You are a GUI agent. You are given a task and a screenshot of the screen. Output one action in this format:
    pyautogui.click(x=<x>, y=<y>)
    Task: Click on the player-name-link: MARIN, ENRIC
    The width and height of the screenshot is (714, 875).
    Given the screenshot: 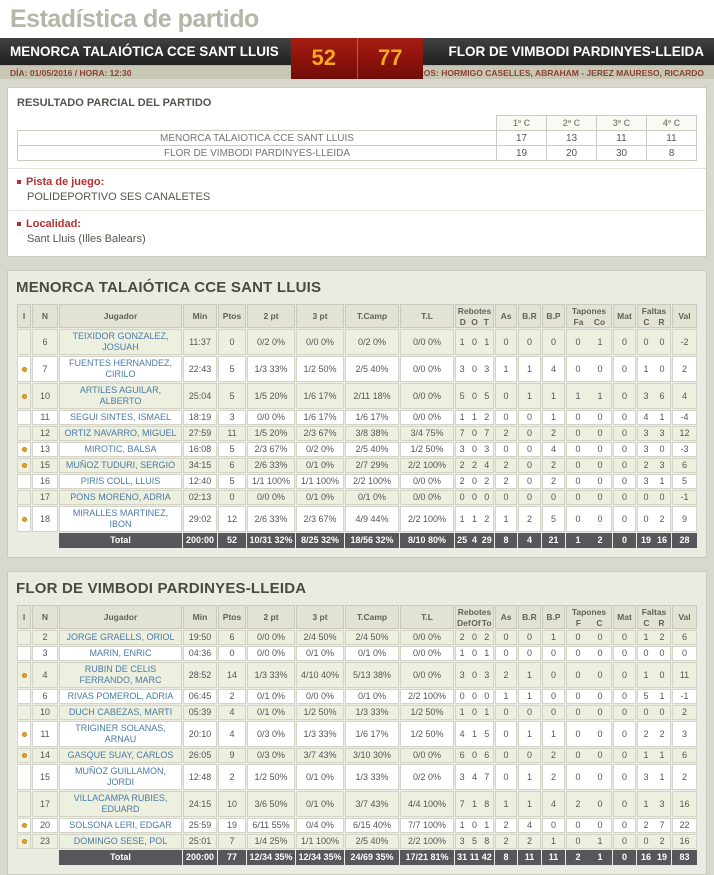 What is the action you would take?
    pyautogui.click(x=120, y=653)
    